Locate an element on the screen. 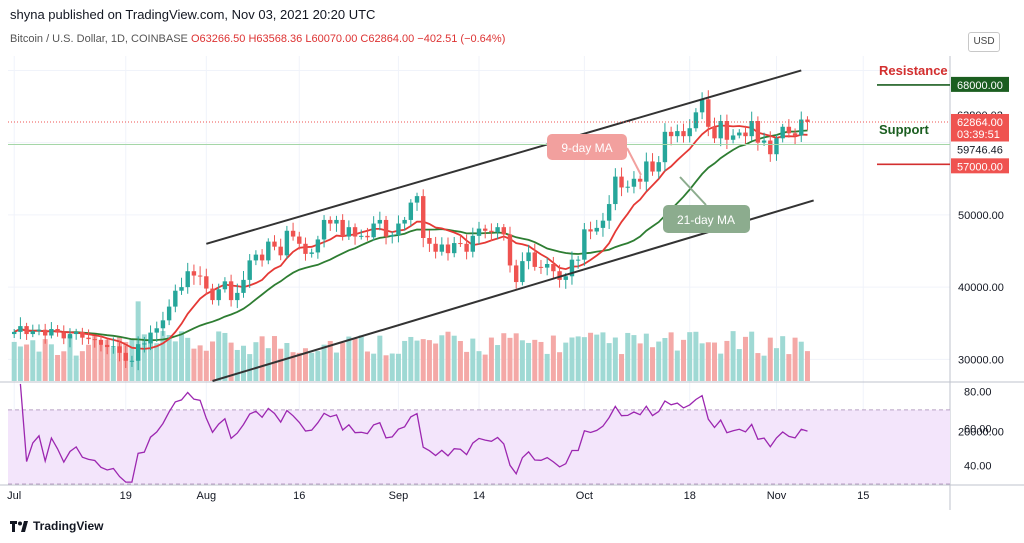  last-price-tag-box is located at coordinates (980, 127).